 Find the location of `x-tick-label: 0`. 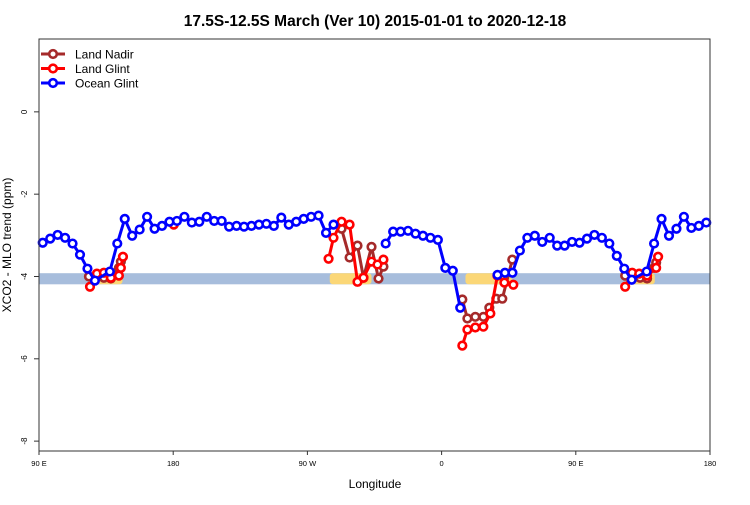

x-tick-label: 0 is located at coordinates (442, 463).